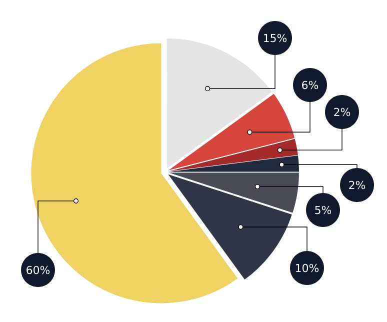 The height and width of the screenshot is (322, 387). Describe the element at coordinates (307, 268) in the screenshot. I see `data-label: 10%` at that location.